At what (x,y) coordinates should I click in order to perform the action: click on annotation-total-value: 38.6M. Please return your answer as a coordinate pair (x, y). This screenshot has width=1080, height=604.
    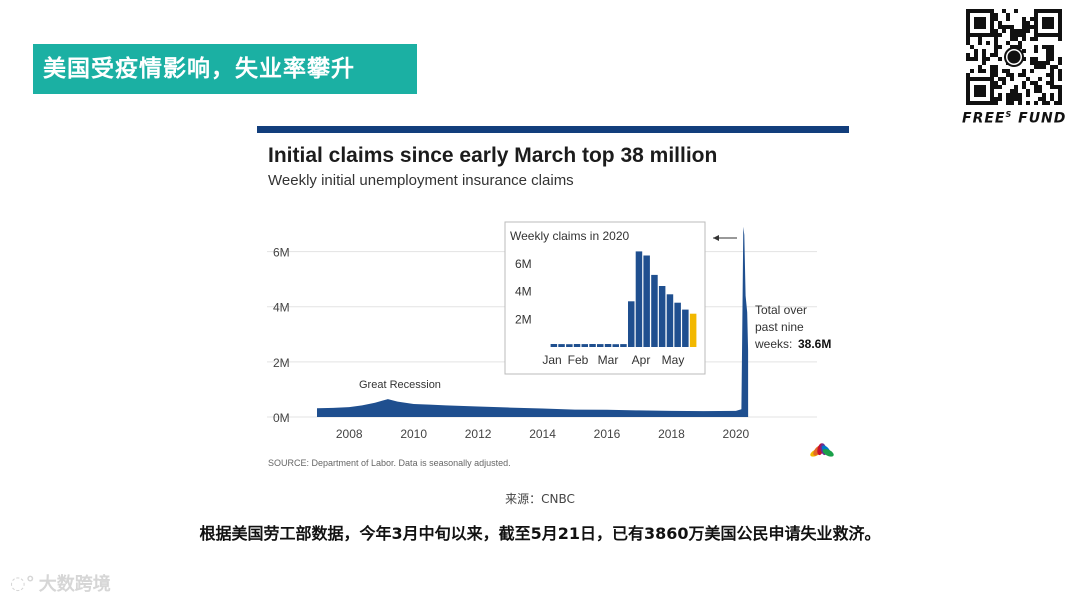
    Looking at the image, I should click on (814, 344).